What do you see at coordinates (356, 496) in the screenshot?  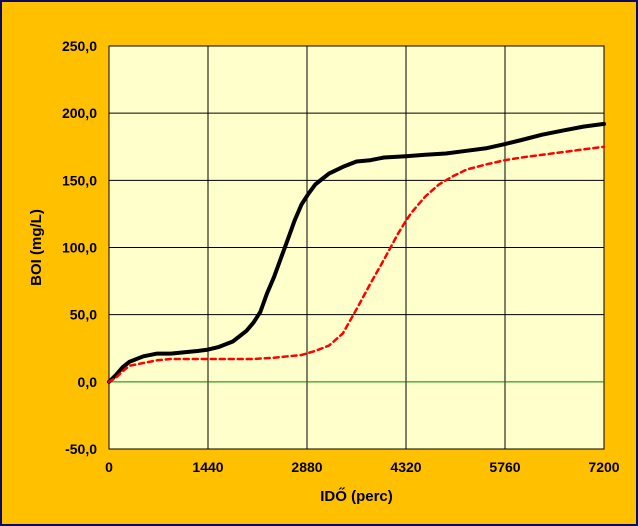 I see `x-axis-title: IDŐ (perc)` at bounding box center [356, 496].